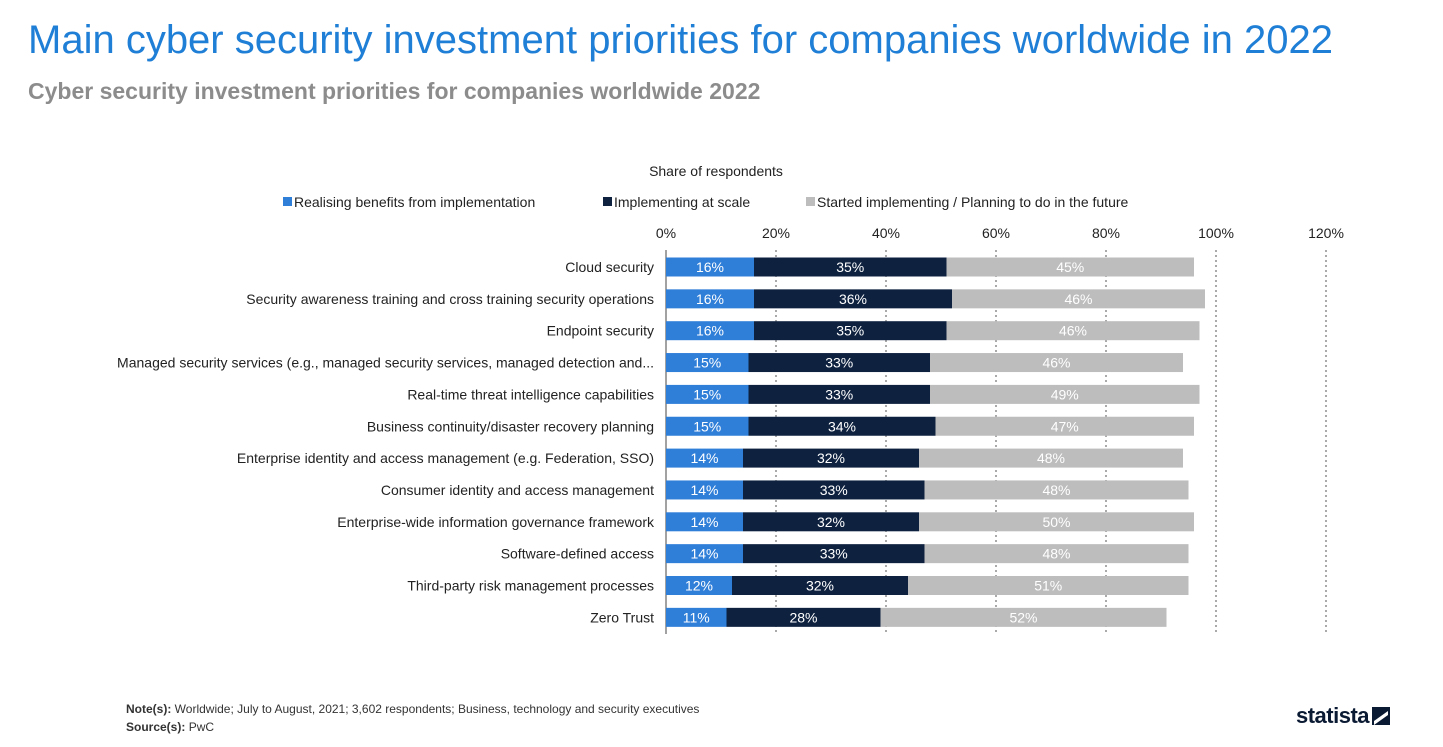  What do you see at coordinates (1333, 715) in the screenshot?
I see `brand-name: statista` at bounding box center [1333, 715].